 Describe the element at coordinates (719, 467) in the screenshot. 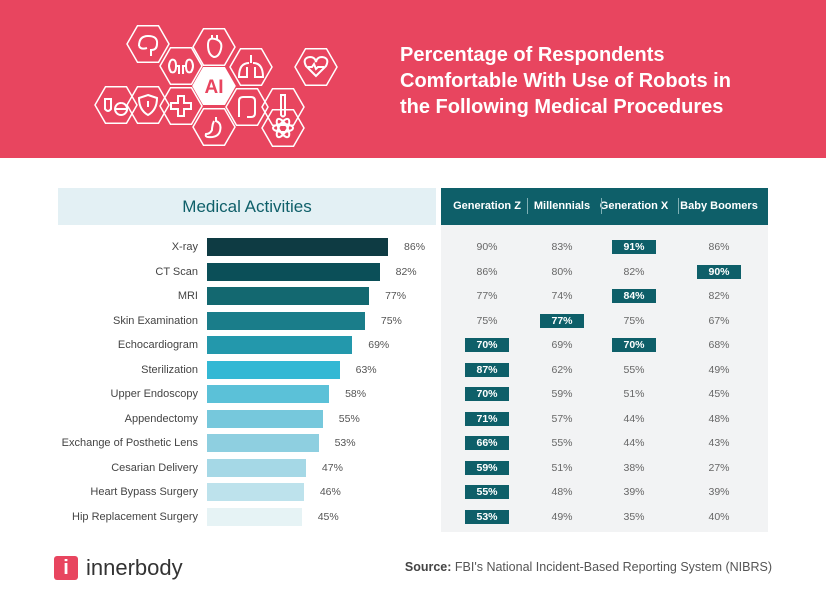

I see `table-cell: 27%` at that location.